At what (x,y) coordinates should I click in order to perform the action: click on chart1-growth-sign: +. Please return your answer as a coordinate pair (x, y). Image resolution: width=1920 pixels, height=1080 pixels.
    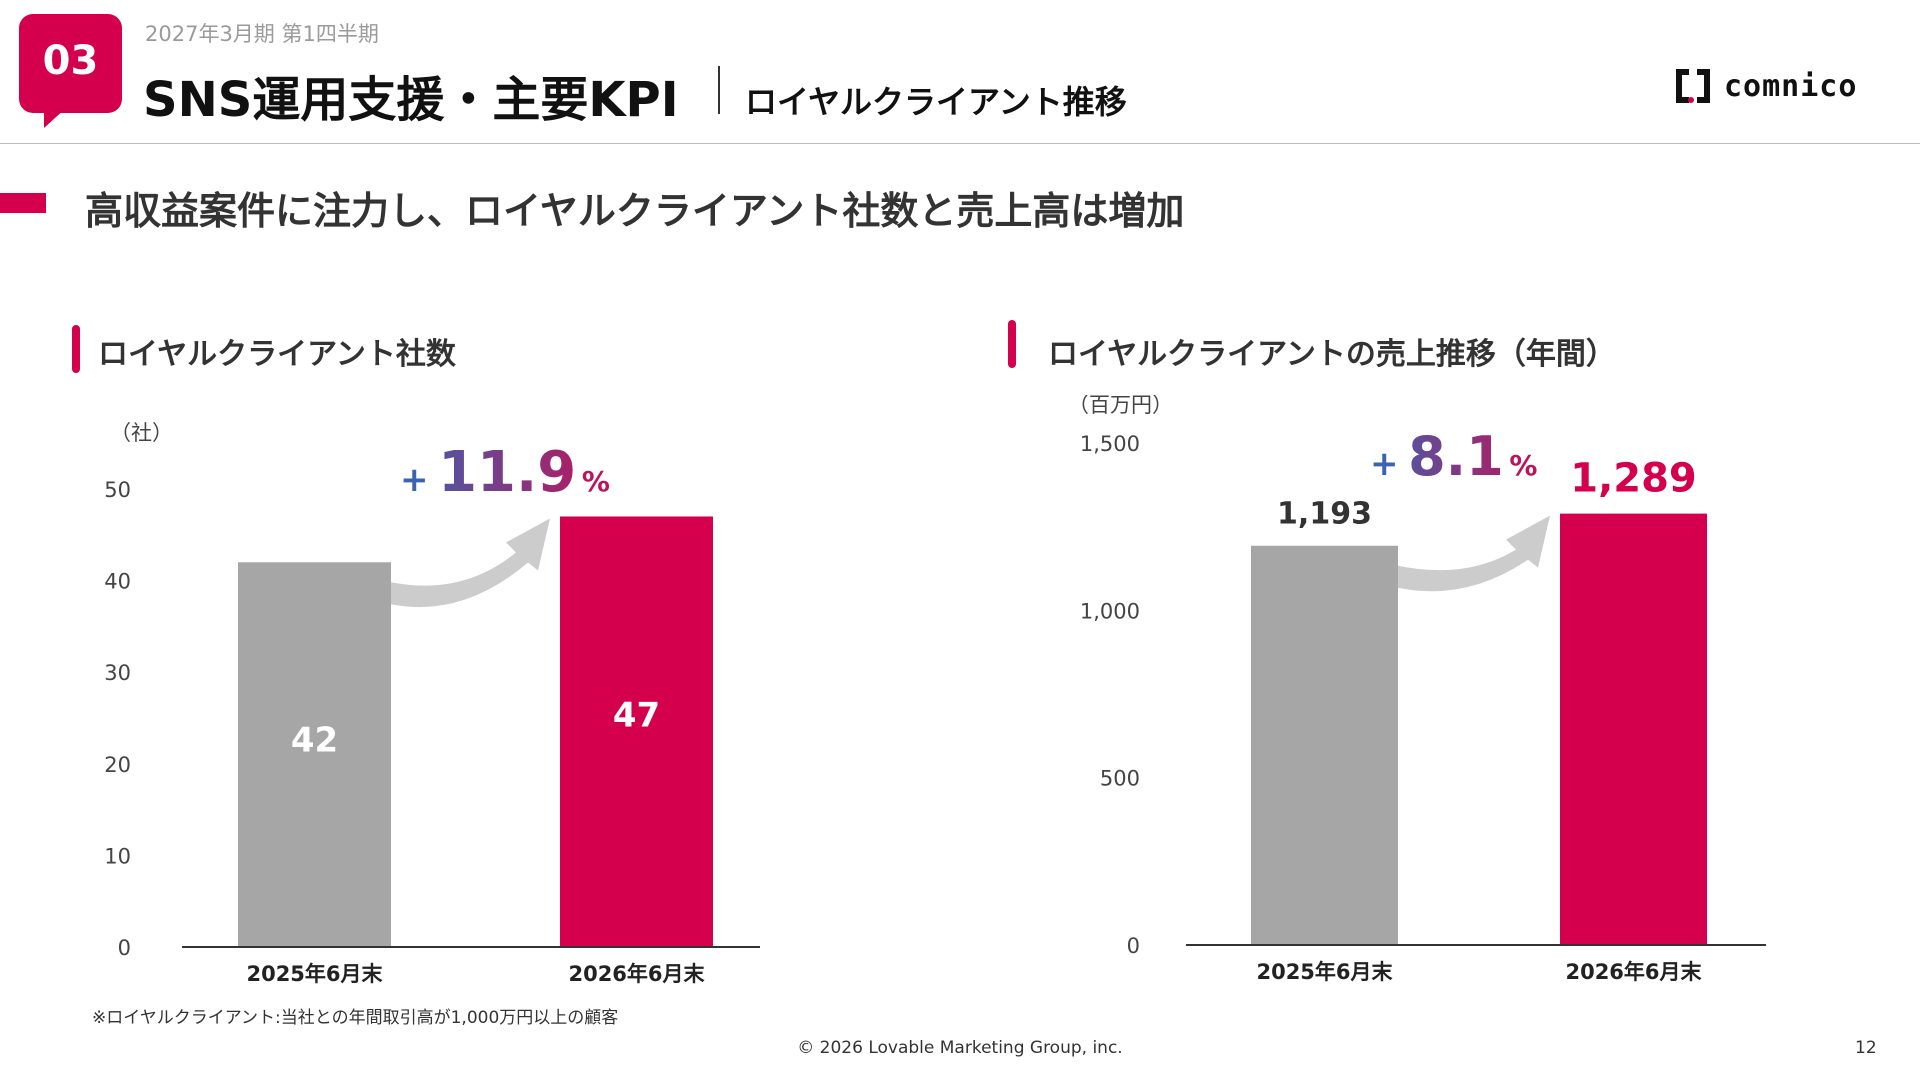
    Looking at the image, I should click on (414, 480).